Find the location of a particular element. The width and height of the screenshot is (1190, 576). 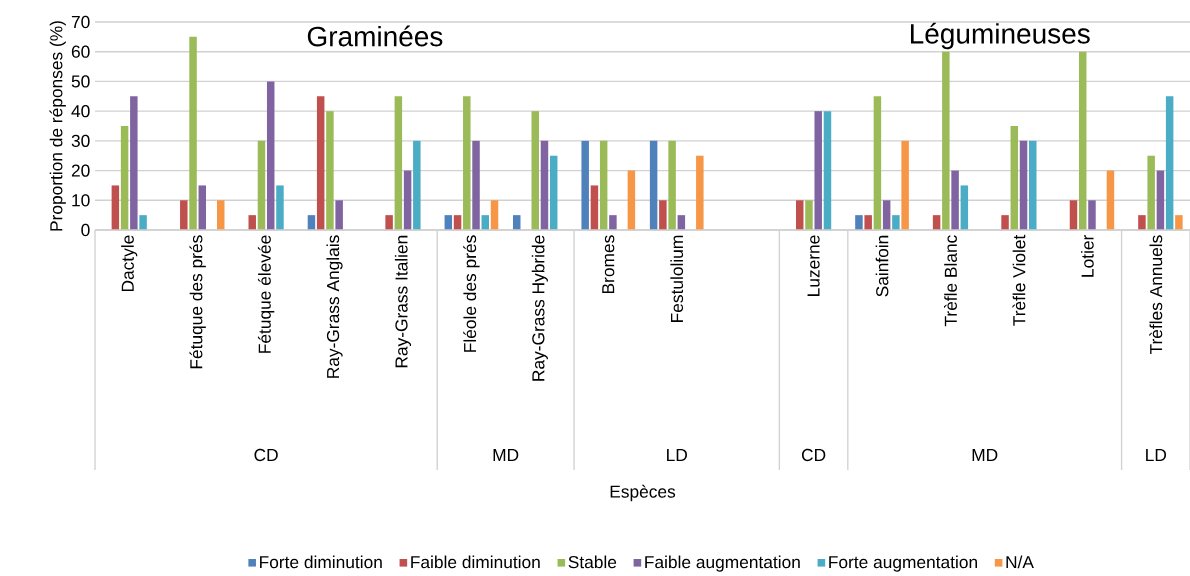

x-tick-label: Ray-Grass Hybride is located at coordinates (539, 308).